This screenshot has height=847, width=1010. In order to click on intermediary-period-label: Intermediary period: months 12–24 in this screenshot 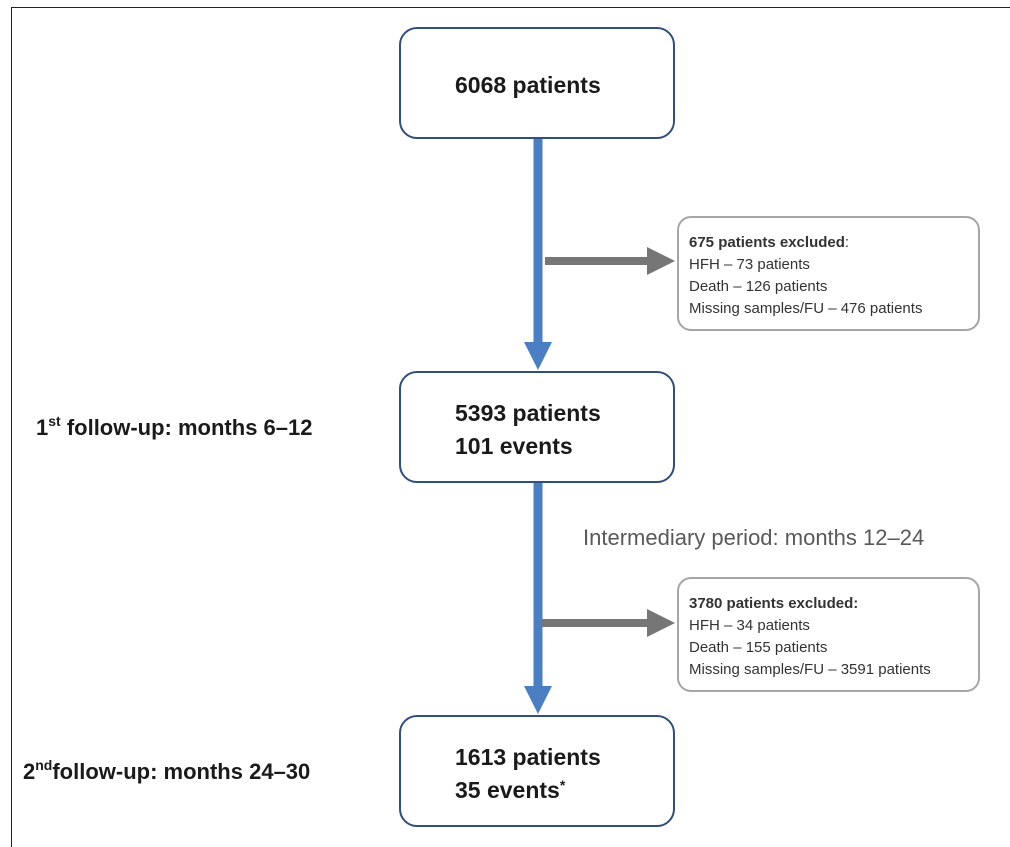, I will do `click(754, 537)`.